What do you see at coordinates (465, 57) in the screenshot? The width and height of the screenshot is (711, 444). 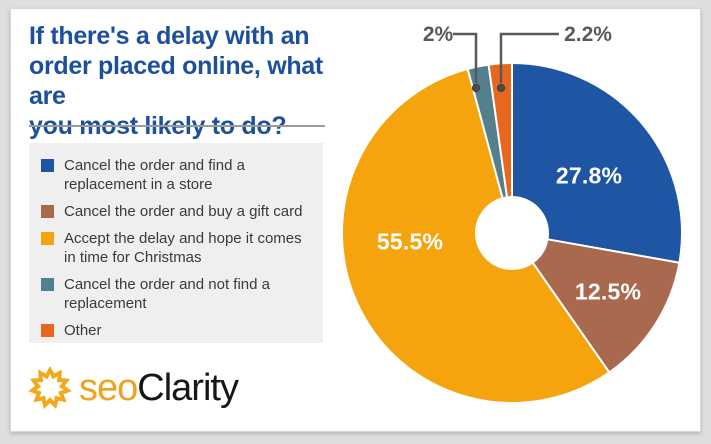 I see `callout-line-teal` at bounding box center [465, 57].